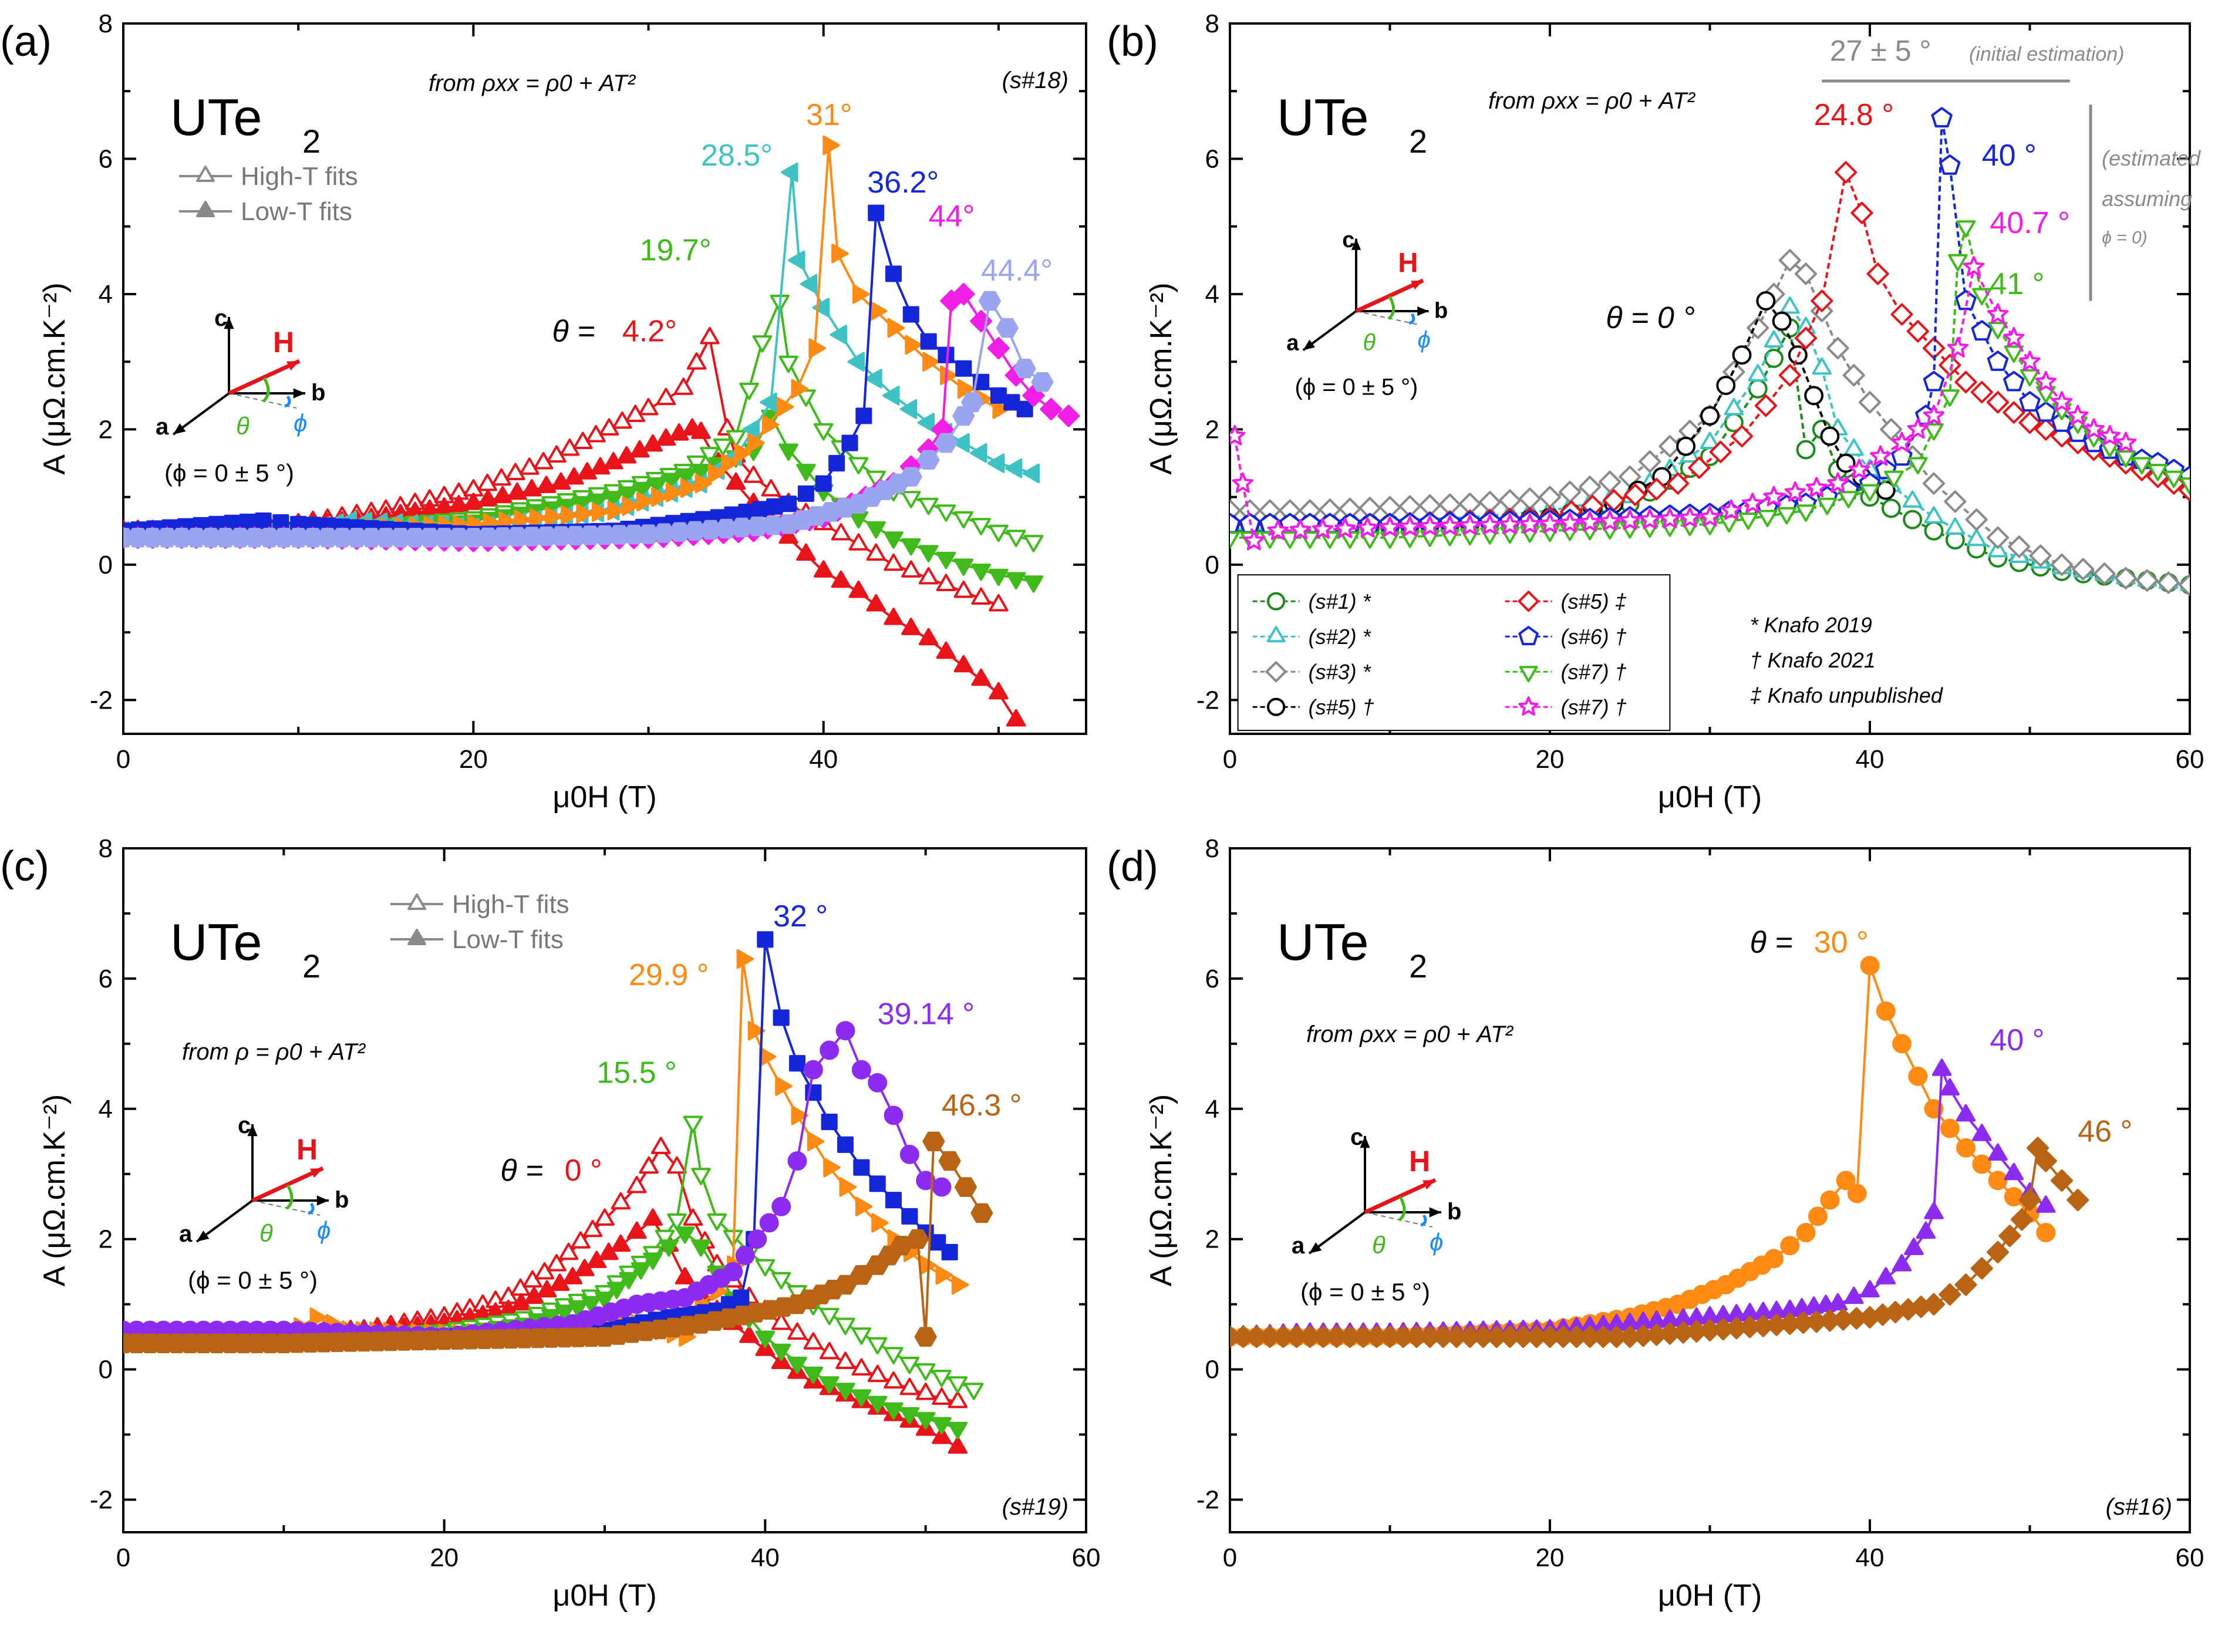 This screenshot has width=2235, height=1652. Describe the element at coordinates (1813, 660) in the screenshot. I see `reference-note: † Knafo 2021` at that location.